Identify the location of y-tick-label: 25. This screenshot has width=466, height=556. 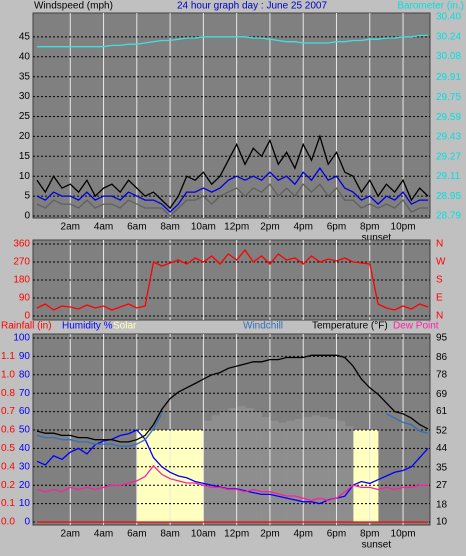
(25, 116).